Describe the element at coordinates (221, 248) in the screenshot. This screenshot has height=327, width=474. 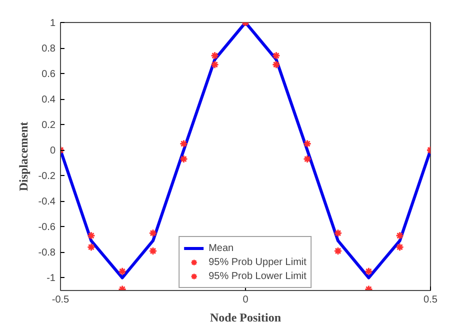
I see `legend-label: Mean` at that location.